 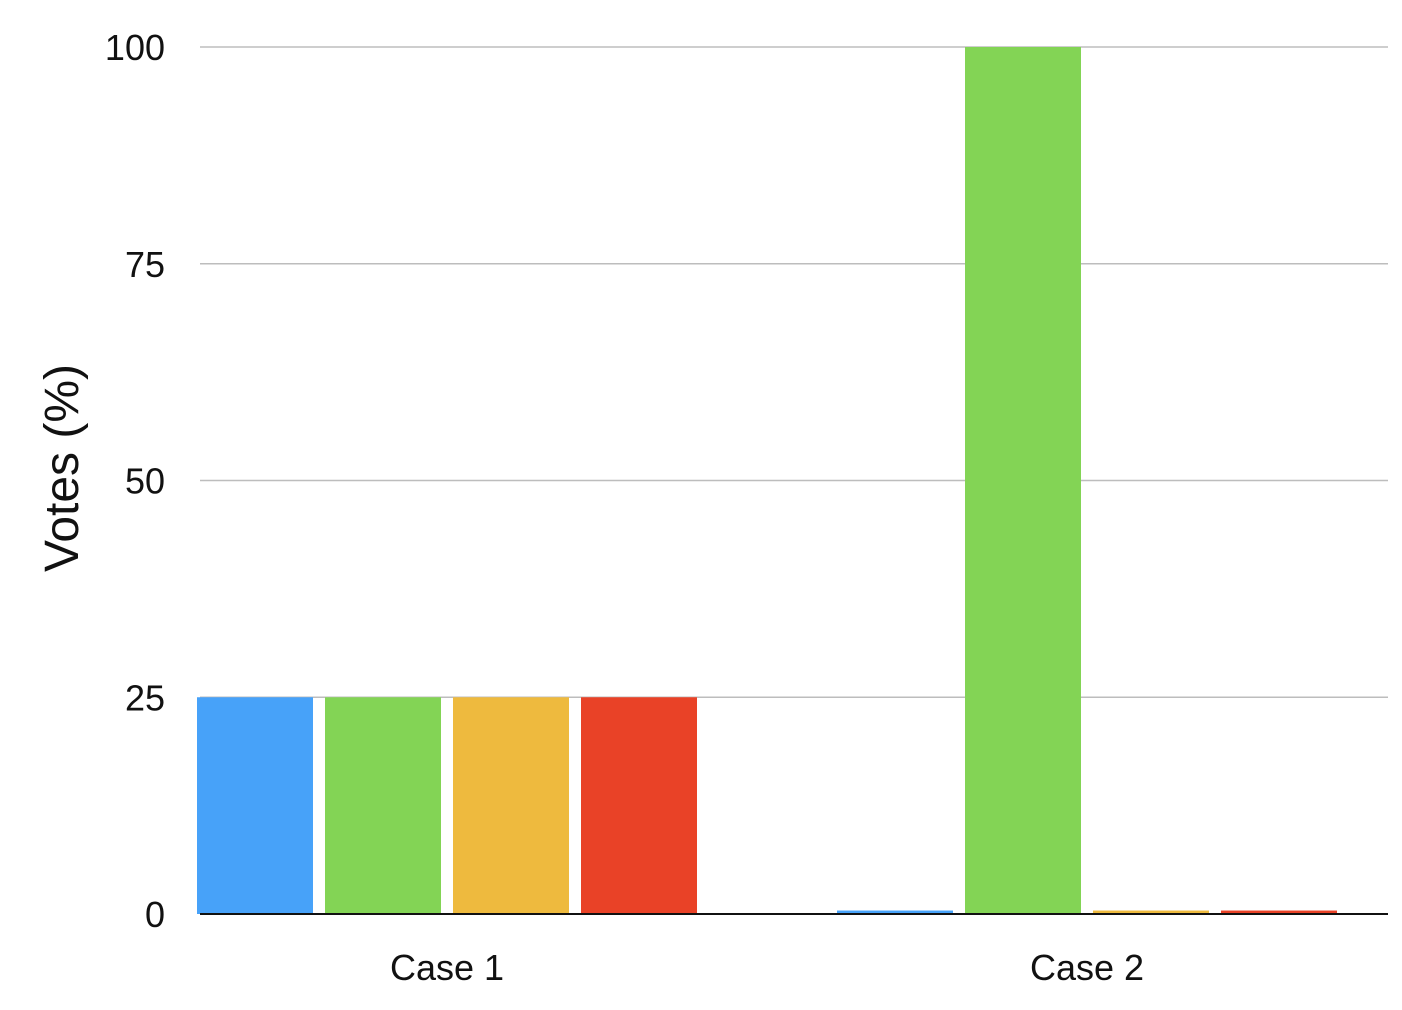 I want to click on x-tick-labels: Case 1 Case 2, so click(x=767, y=967).